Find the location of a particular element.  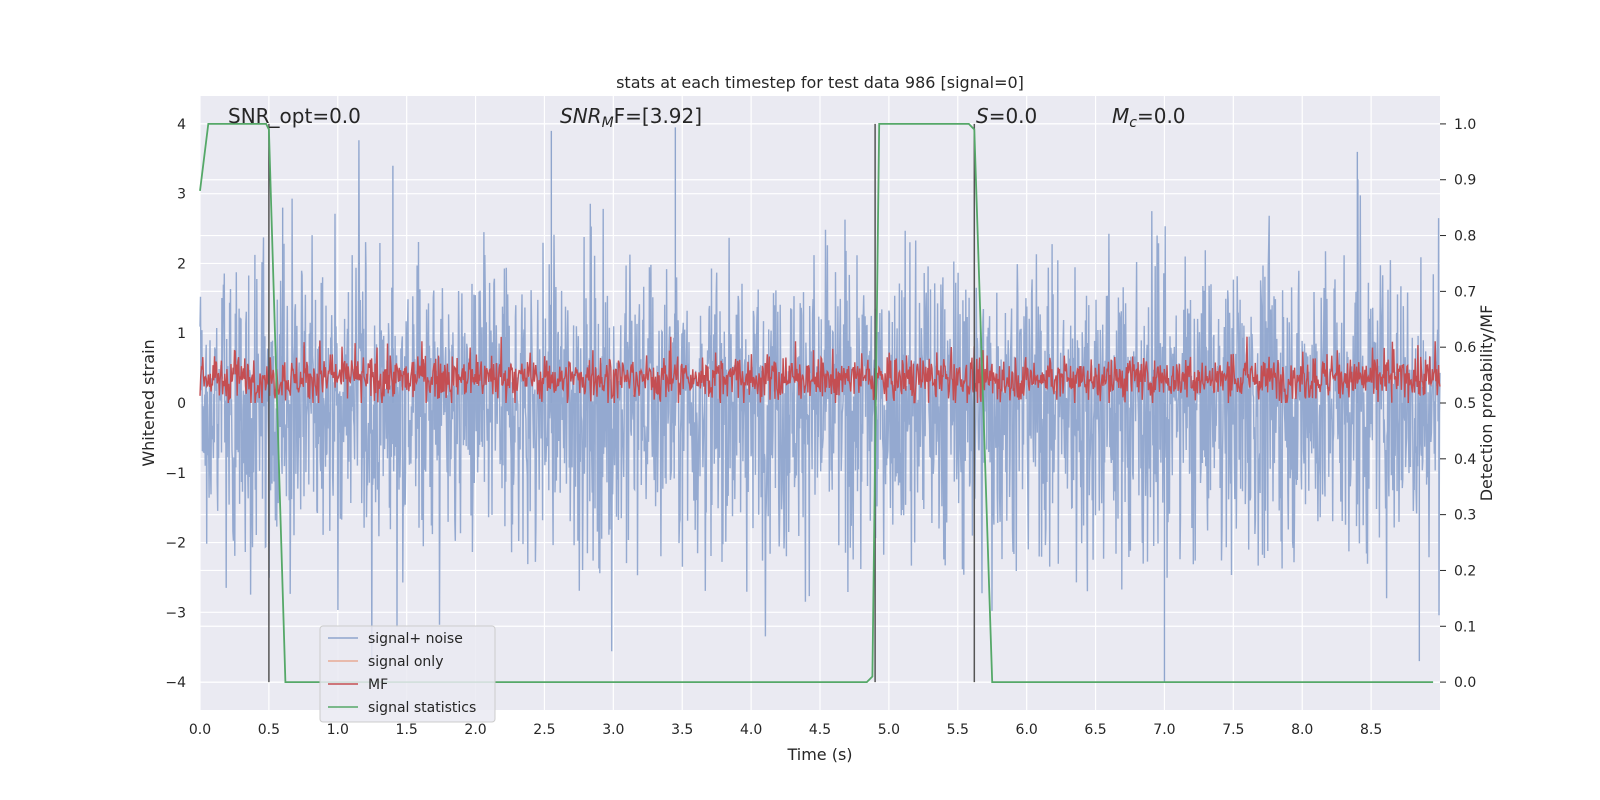

x-tick-label: 6.5 is located at coordinates (1095, 730).